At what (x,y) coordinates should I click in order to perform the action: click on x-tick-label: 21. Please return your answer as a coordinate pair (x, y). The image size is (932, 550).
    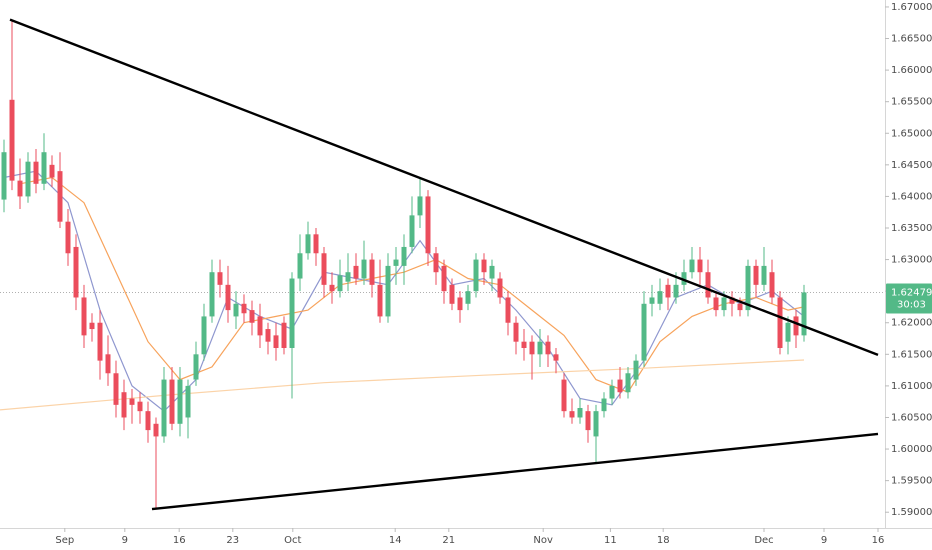
    Looking at the image, I should click on (448, 540).